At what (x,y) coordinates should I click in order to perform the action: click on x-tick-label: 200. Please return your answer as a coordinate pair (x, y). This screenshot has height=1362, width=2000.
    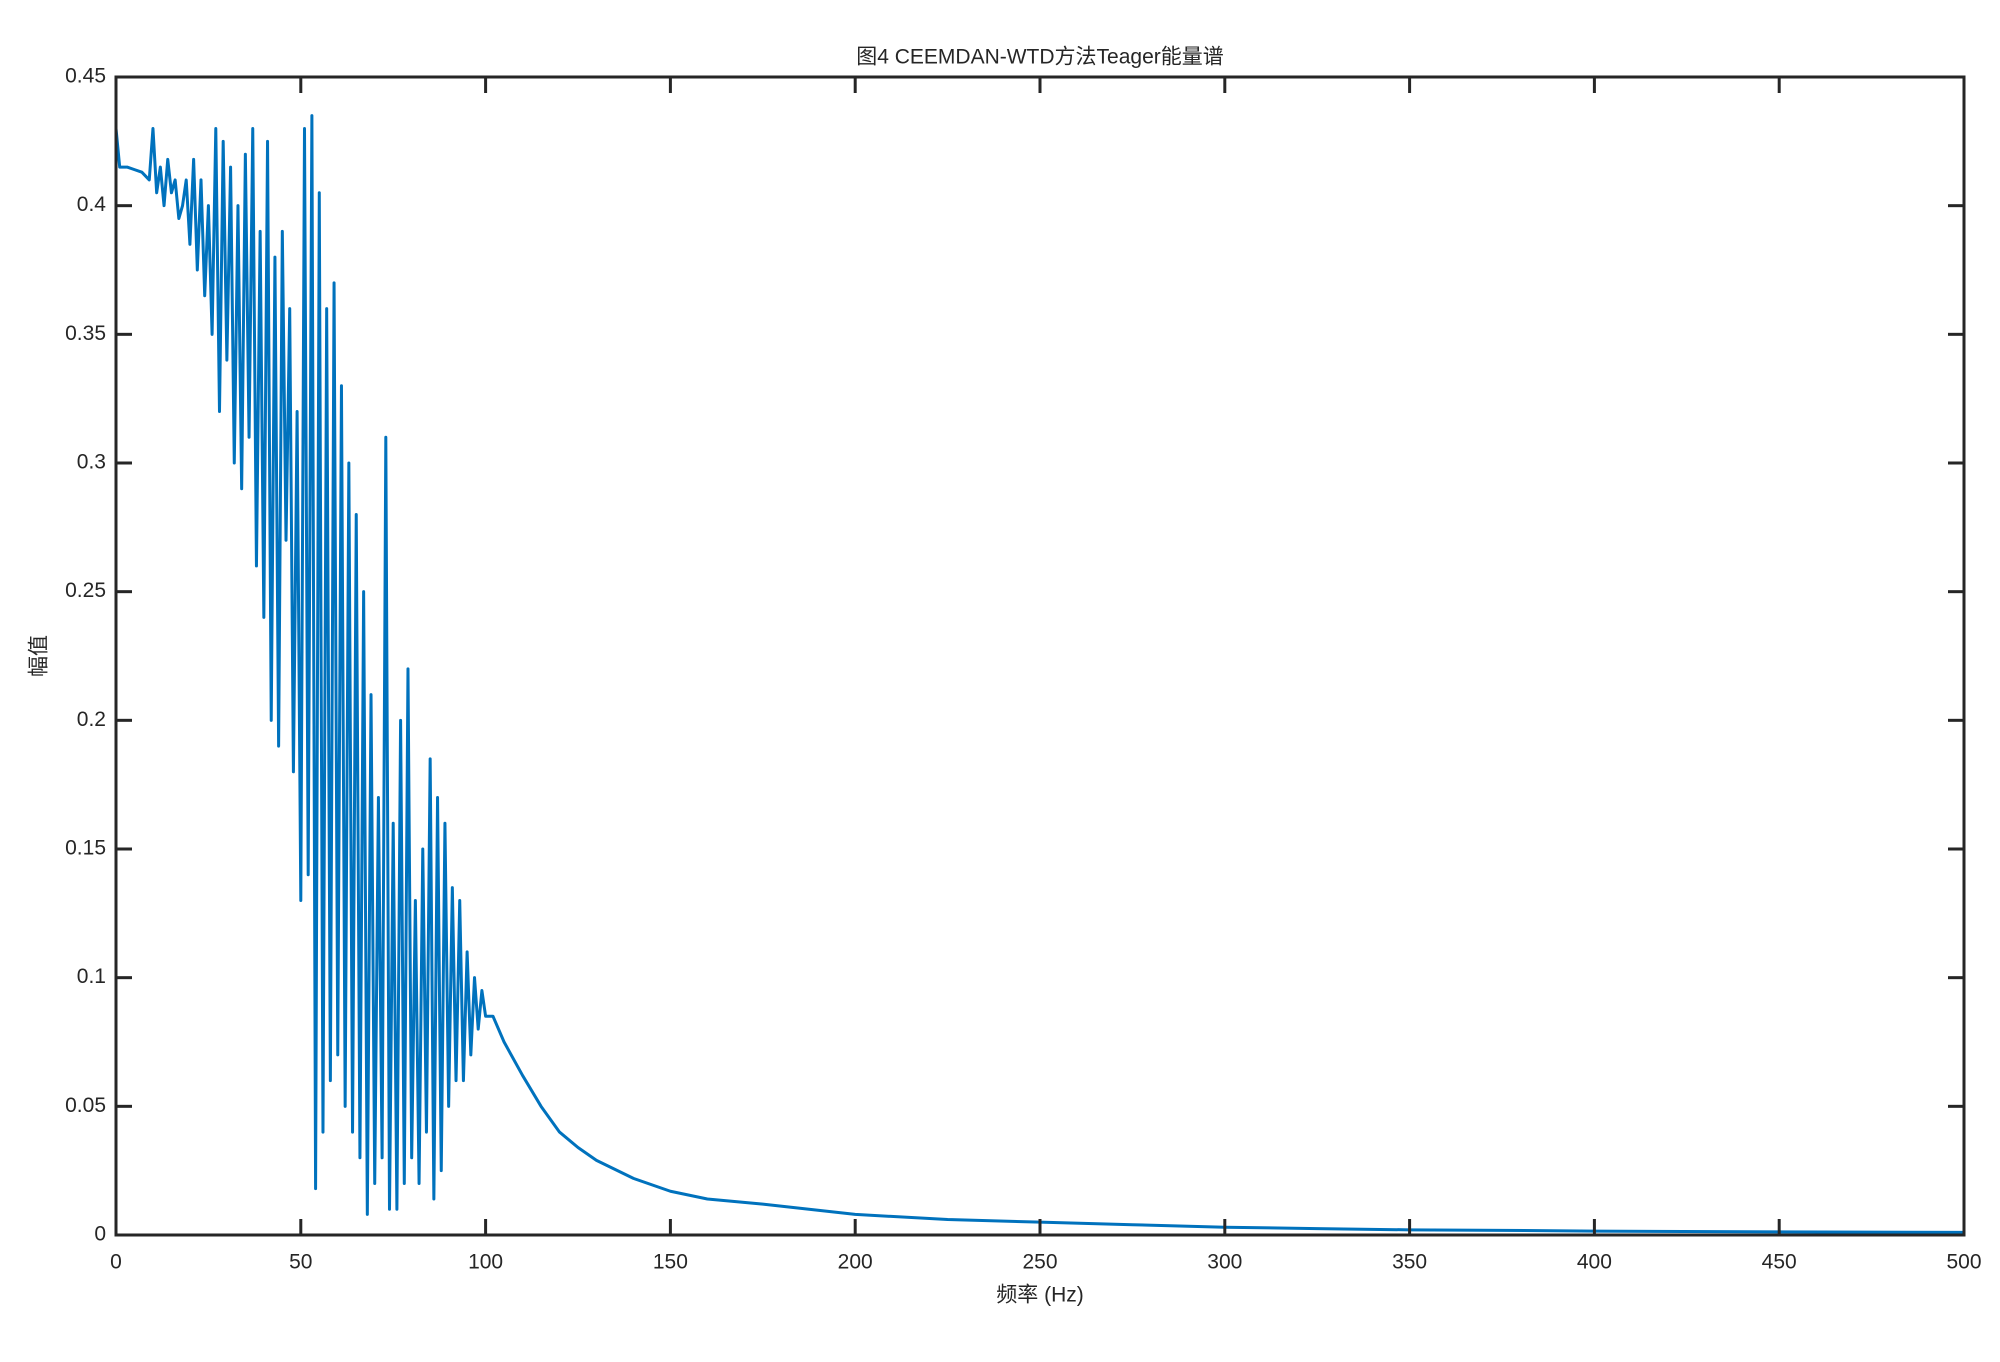
    Looking at the image, I should click on (855, 1262).